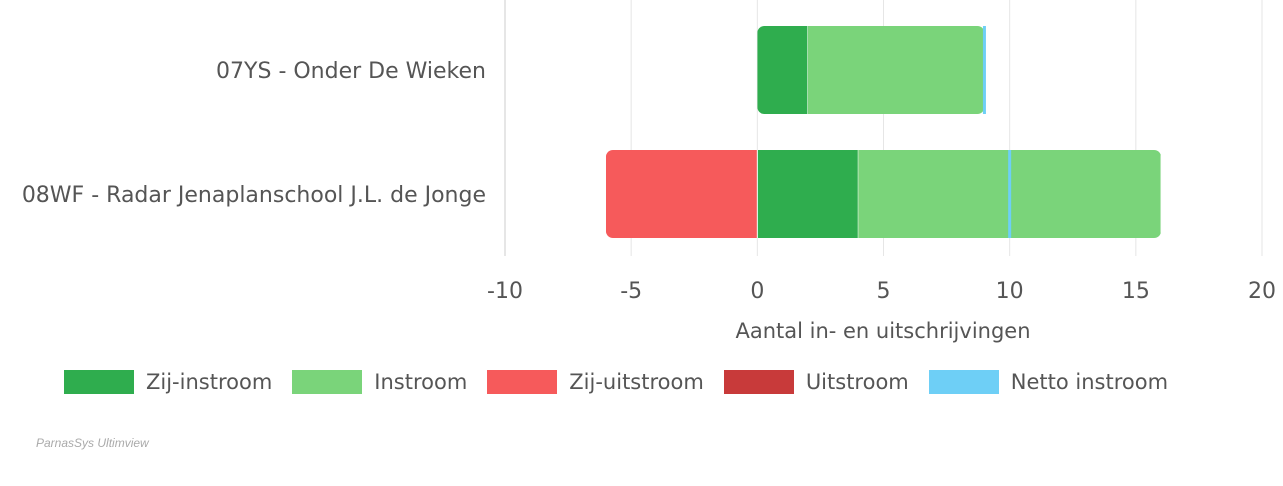  Describe the element at coordinates (522, 382) in the screenshot. I see `legend-swatch-zij-uitstroom` at that location.